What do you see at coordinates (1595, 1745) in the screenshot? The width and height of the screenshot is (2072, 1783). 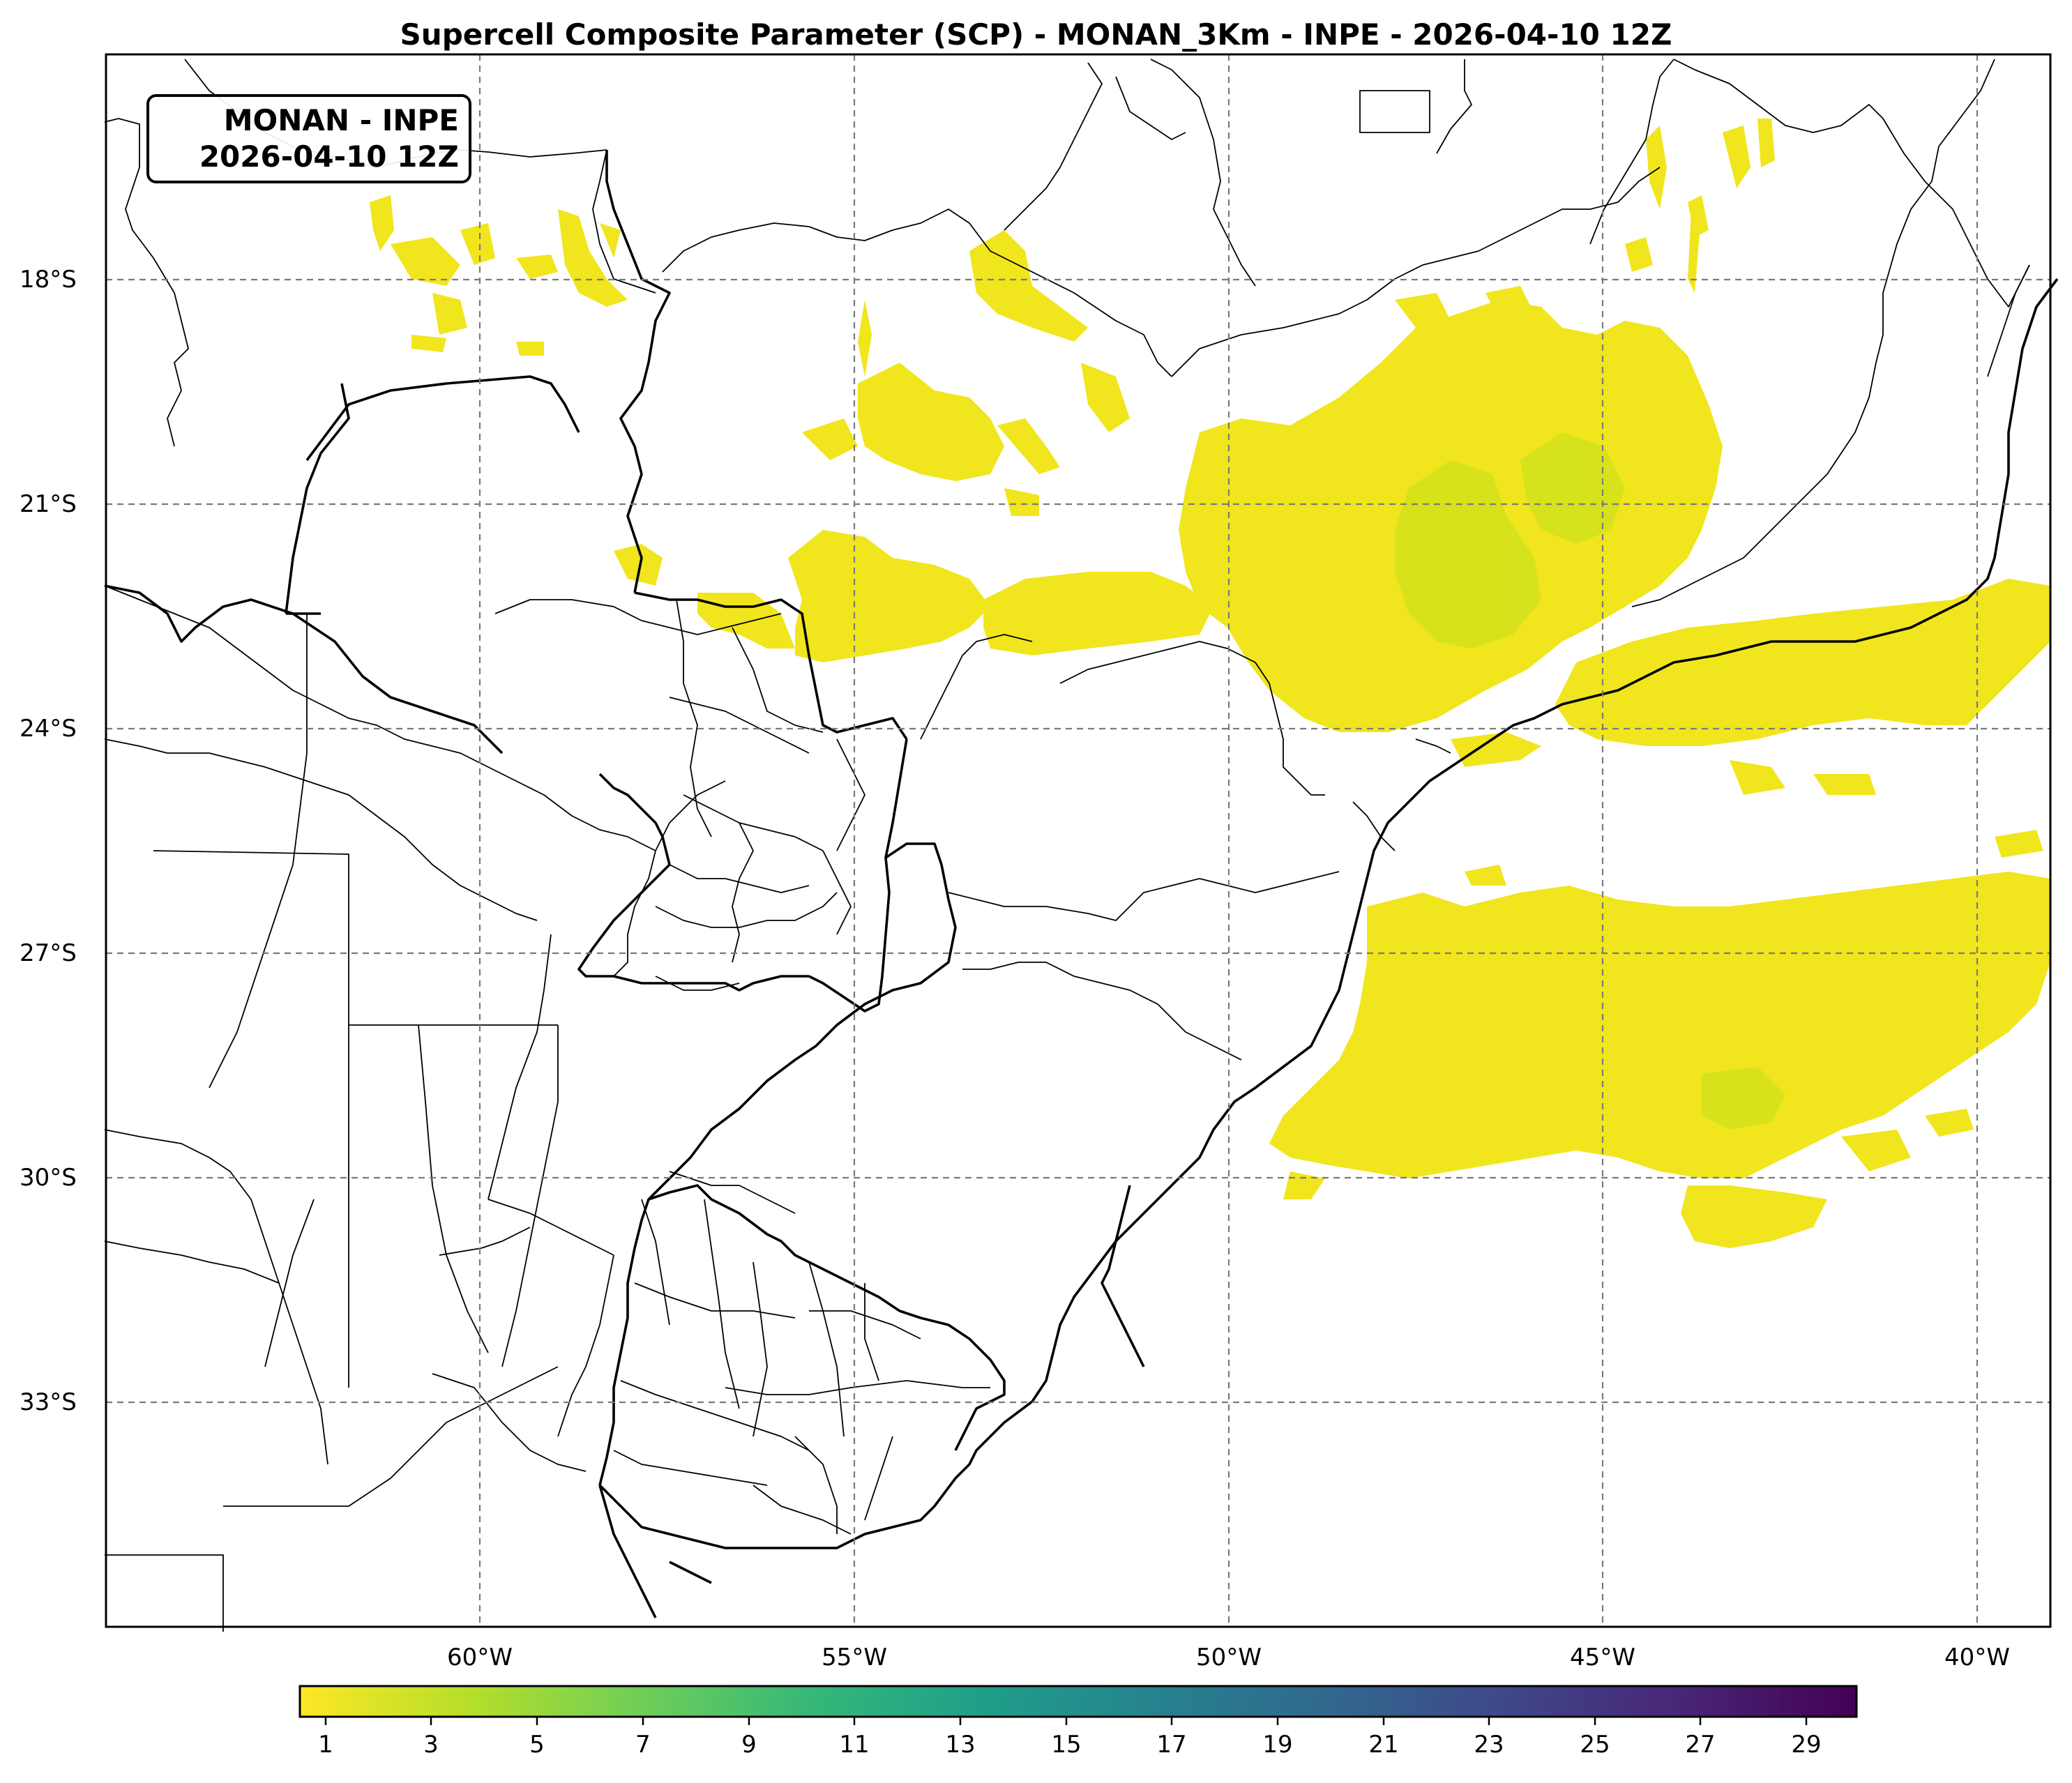 I see `colorbar-tick-label: 25` at bounding box center [1595, 1745].